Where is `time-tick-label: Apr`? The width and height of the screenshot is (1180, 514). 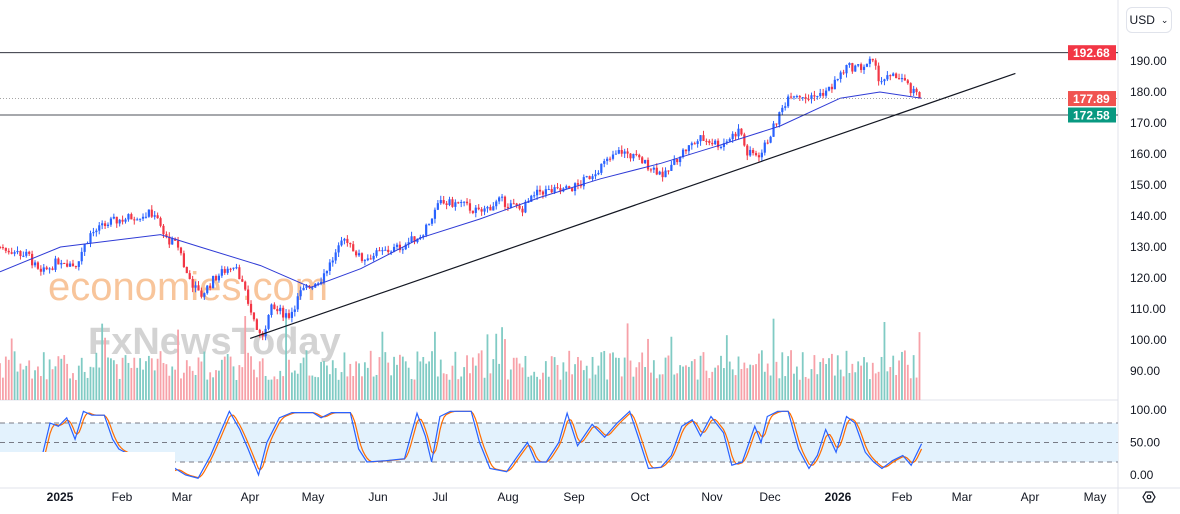 time-tick-label: Apr is located at coordinates (1030, 497).